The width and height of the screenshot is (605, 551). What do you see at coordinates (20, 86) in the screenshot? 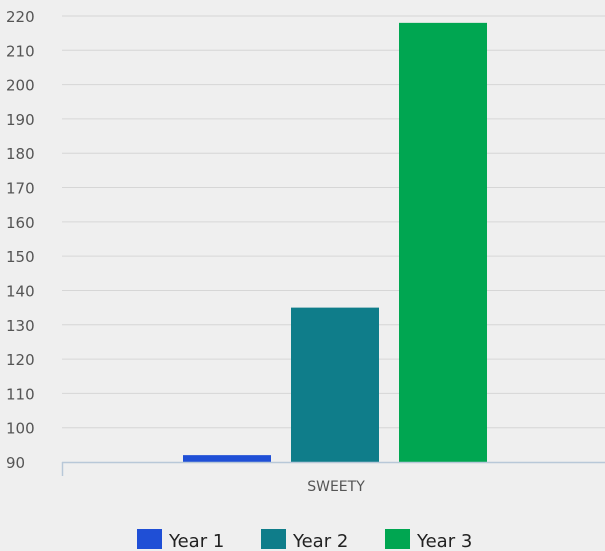
I see `y-tick-label: 200` at bounding box center [20, 86].